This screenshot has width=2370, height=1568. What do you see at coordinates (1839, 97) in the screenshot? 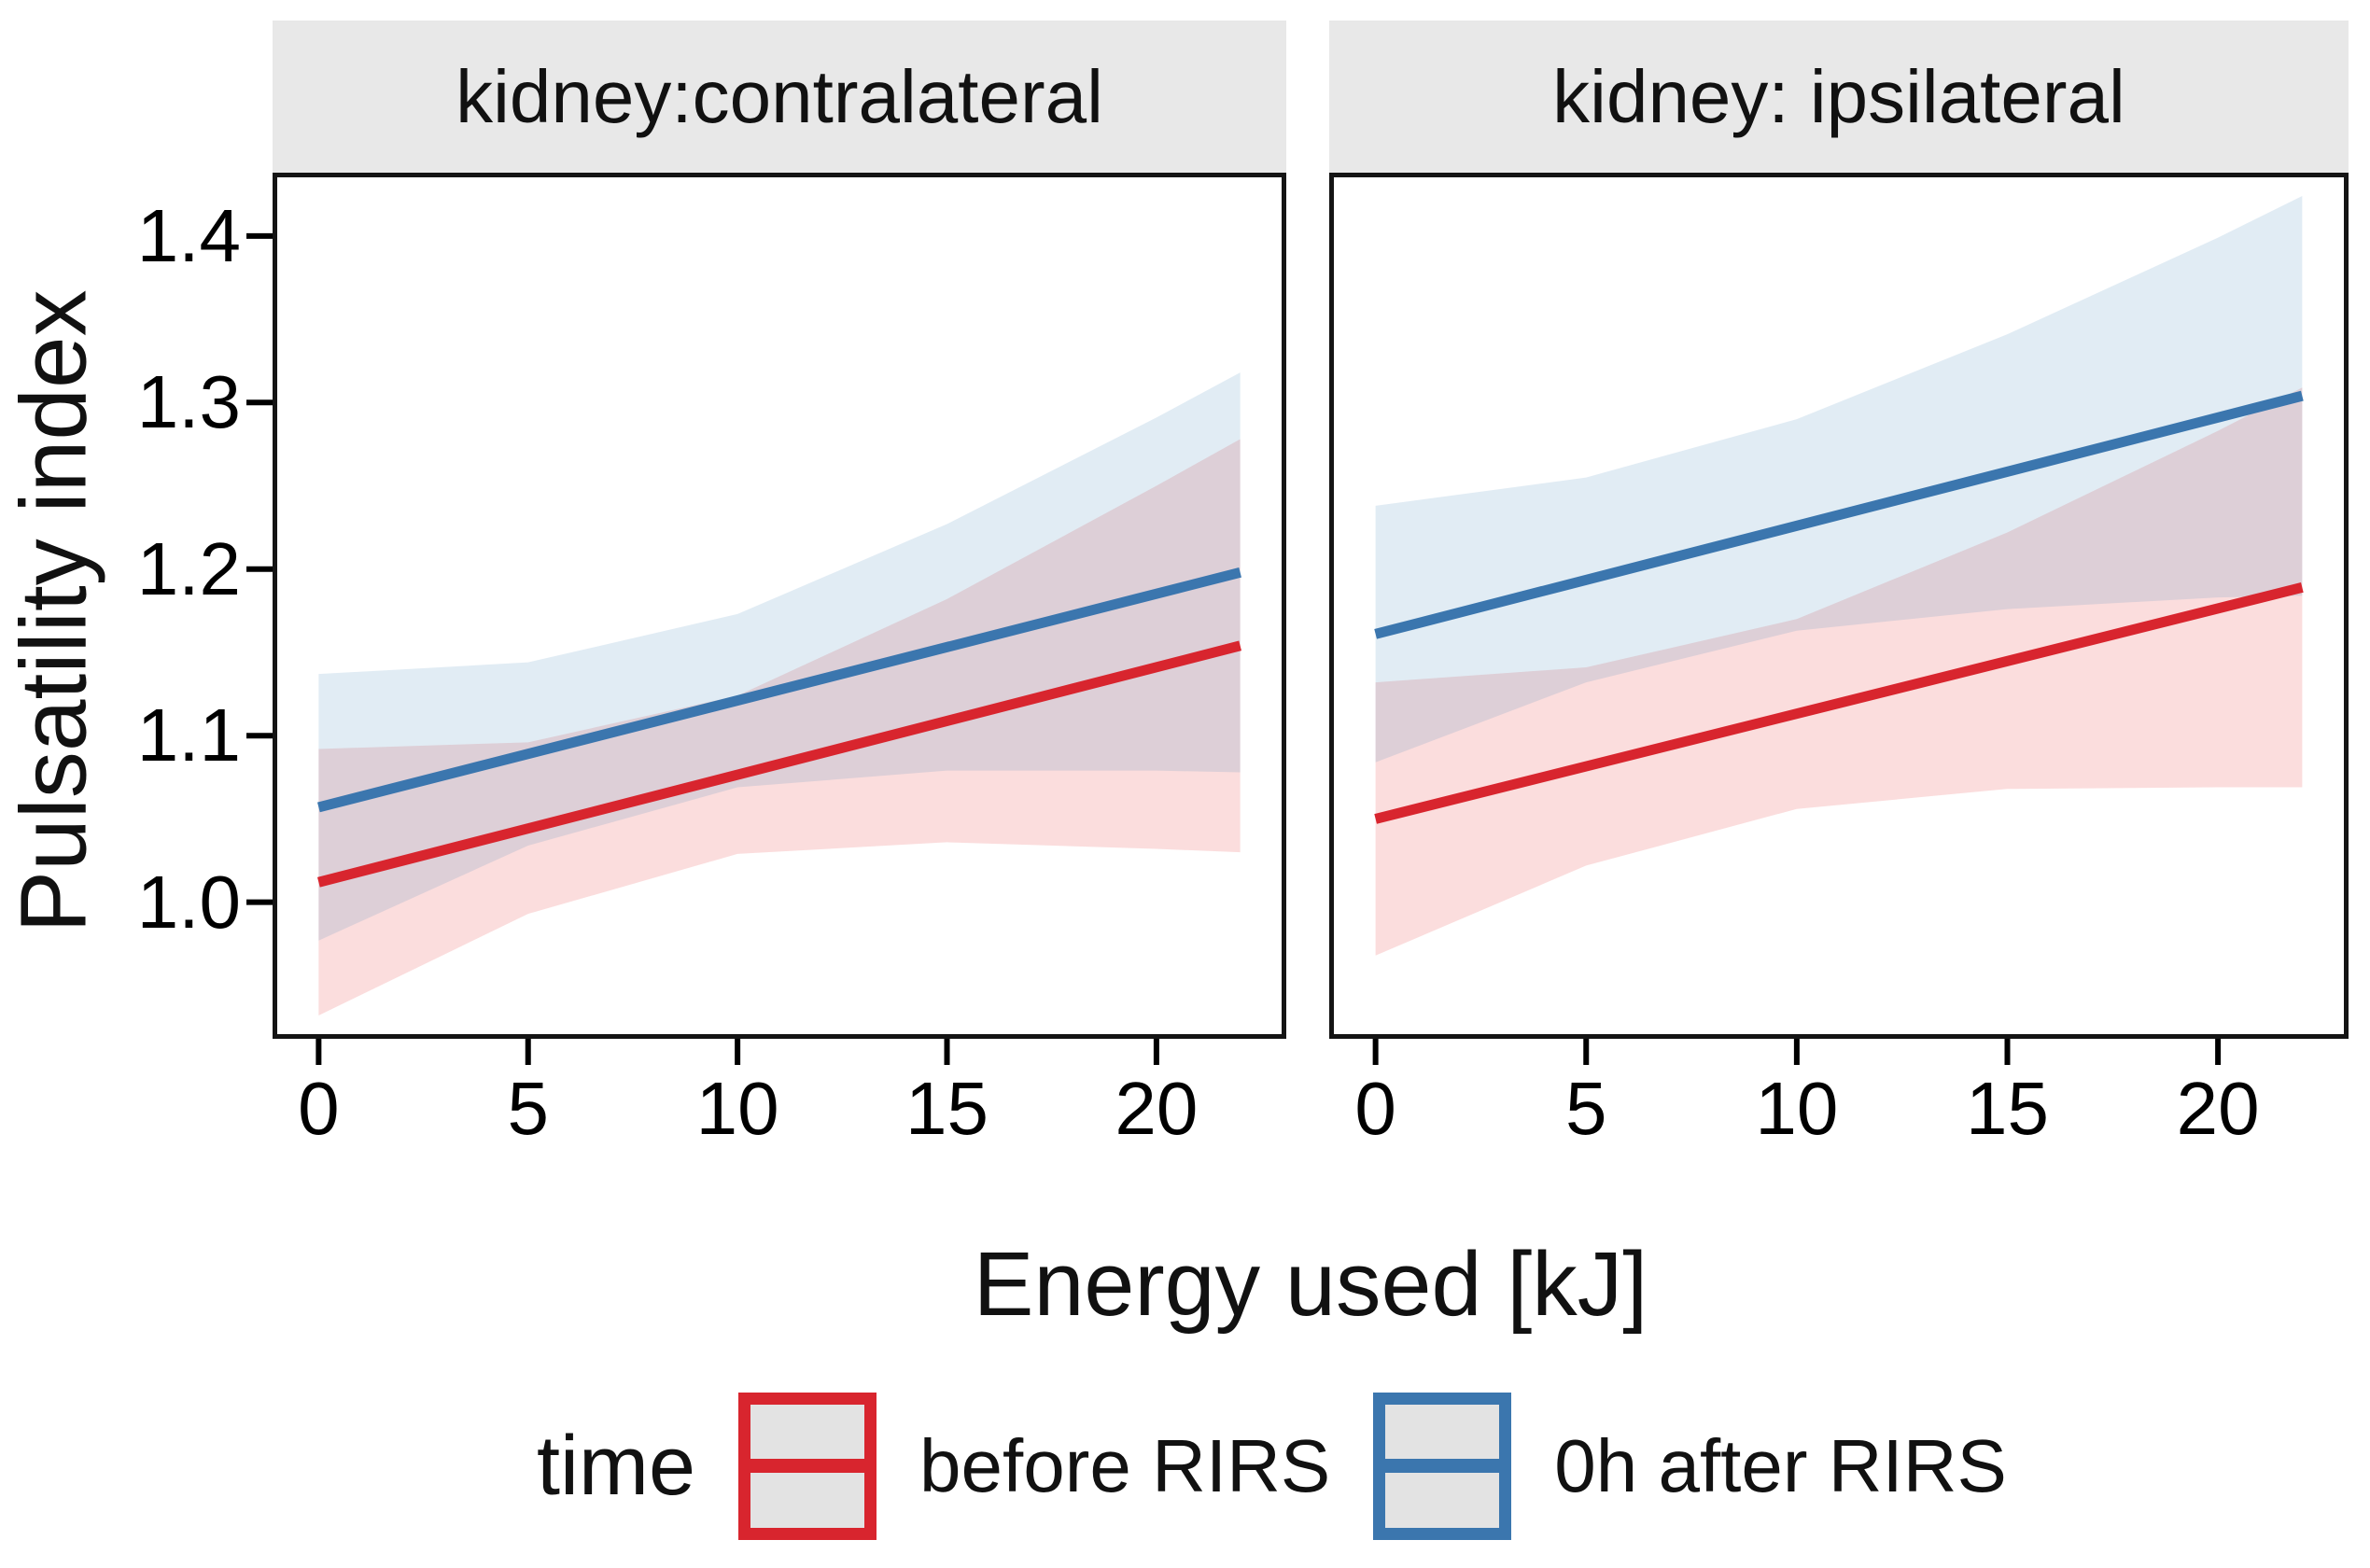
I see `facet-strip-ipsilateral: kidney: ipsilateral` at bounding box center [1839, 97].